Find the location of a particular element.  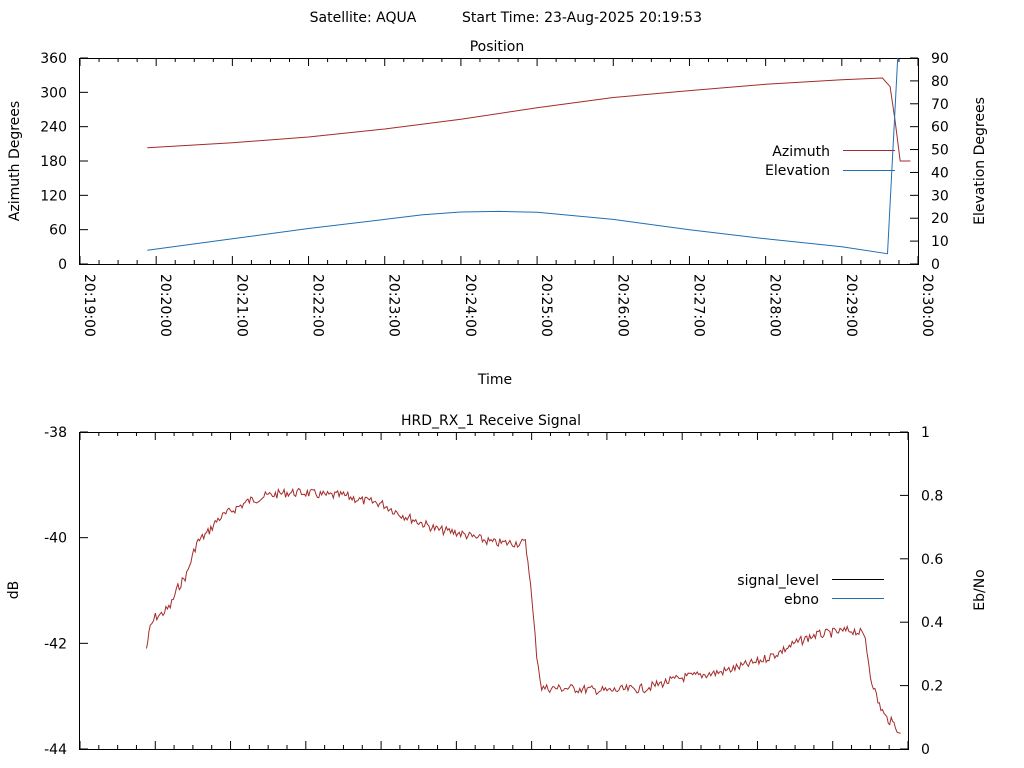

y-tick-label: -38 is located at coordinates (55, 433).